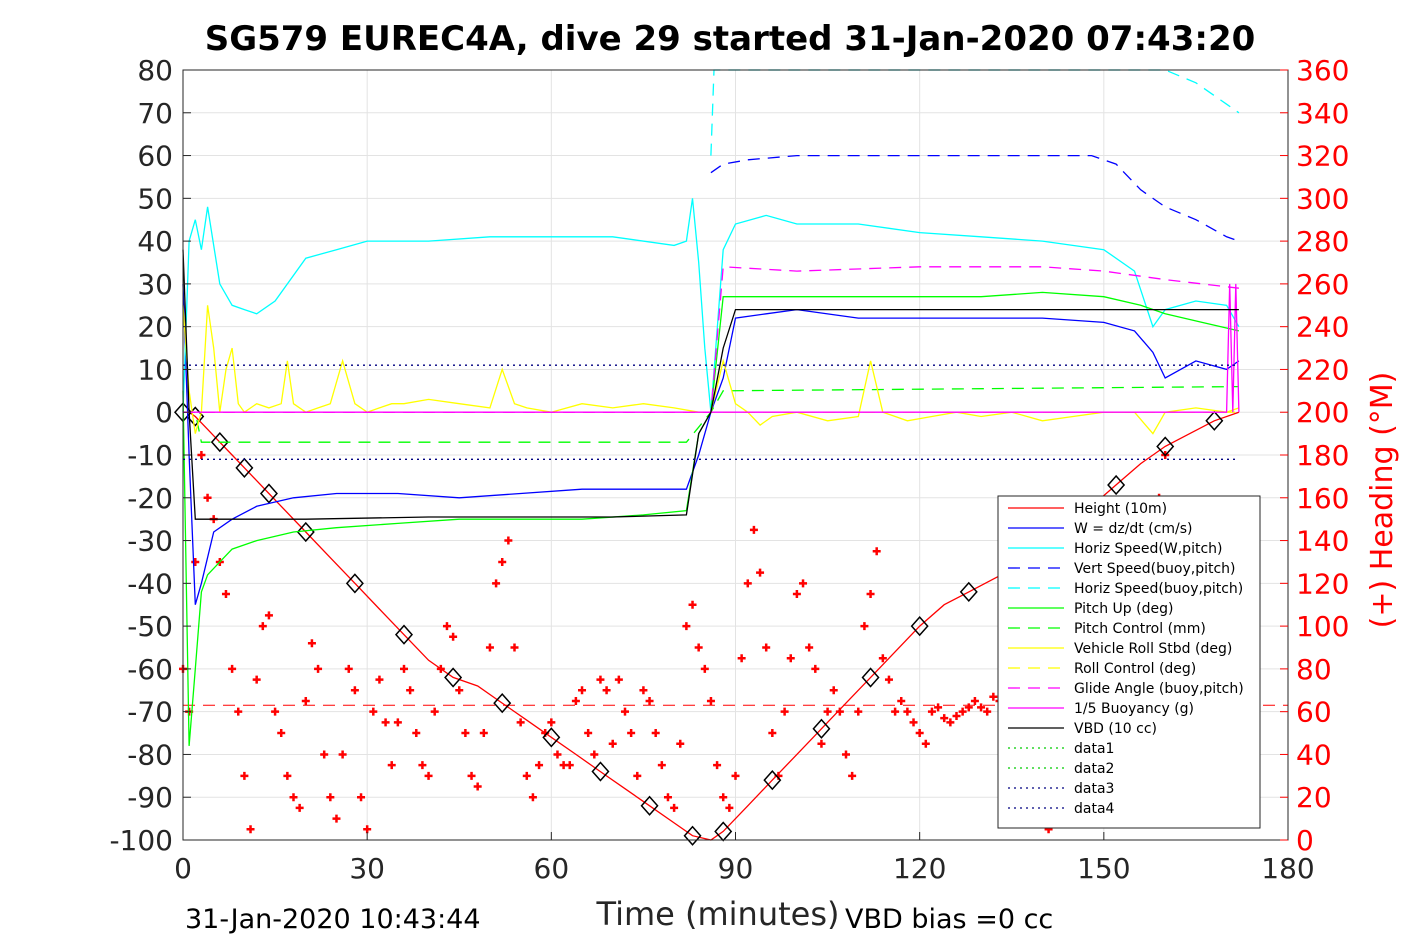 The width and height of the screenshot is (1417, 945). I want to click on y-tick-label: -70, so click(150, 712).